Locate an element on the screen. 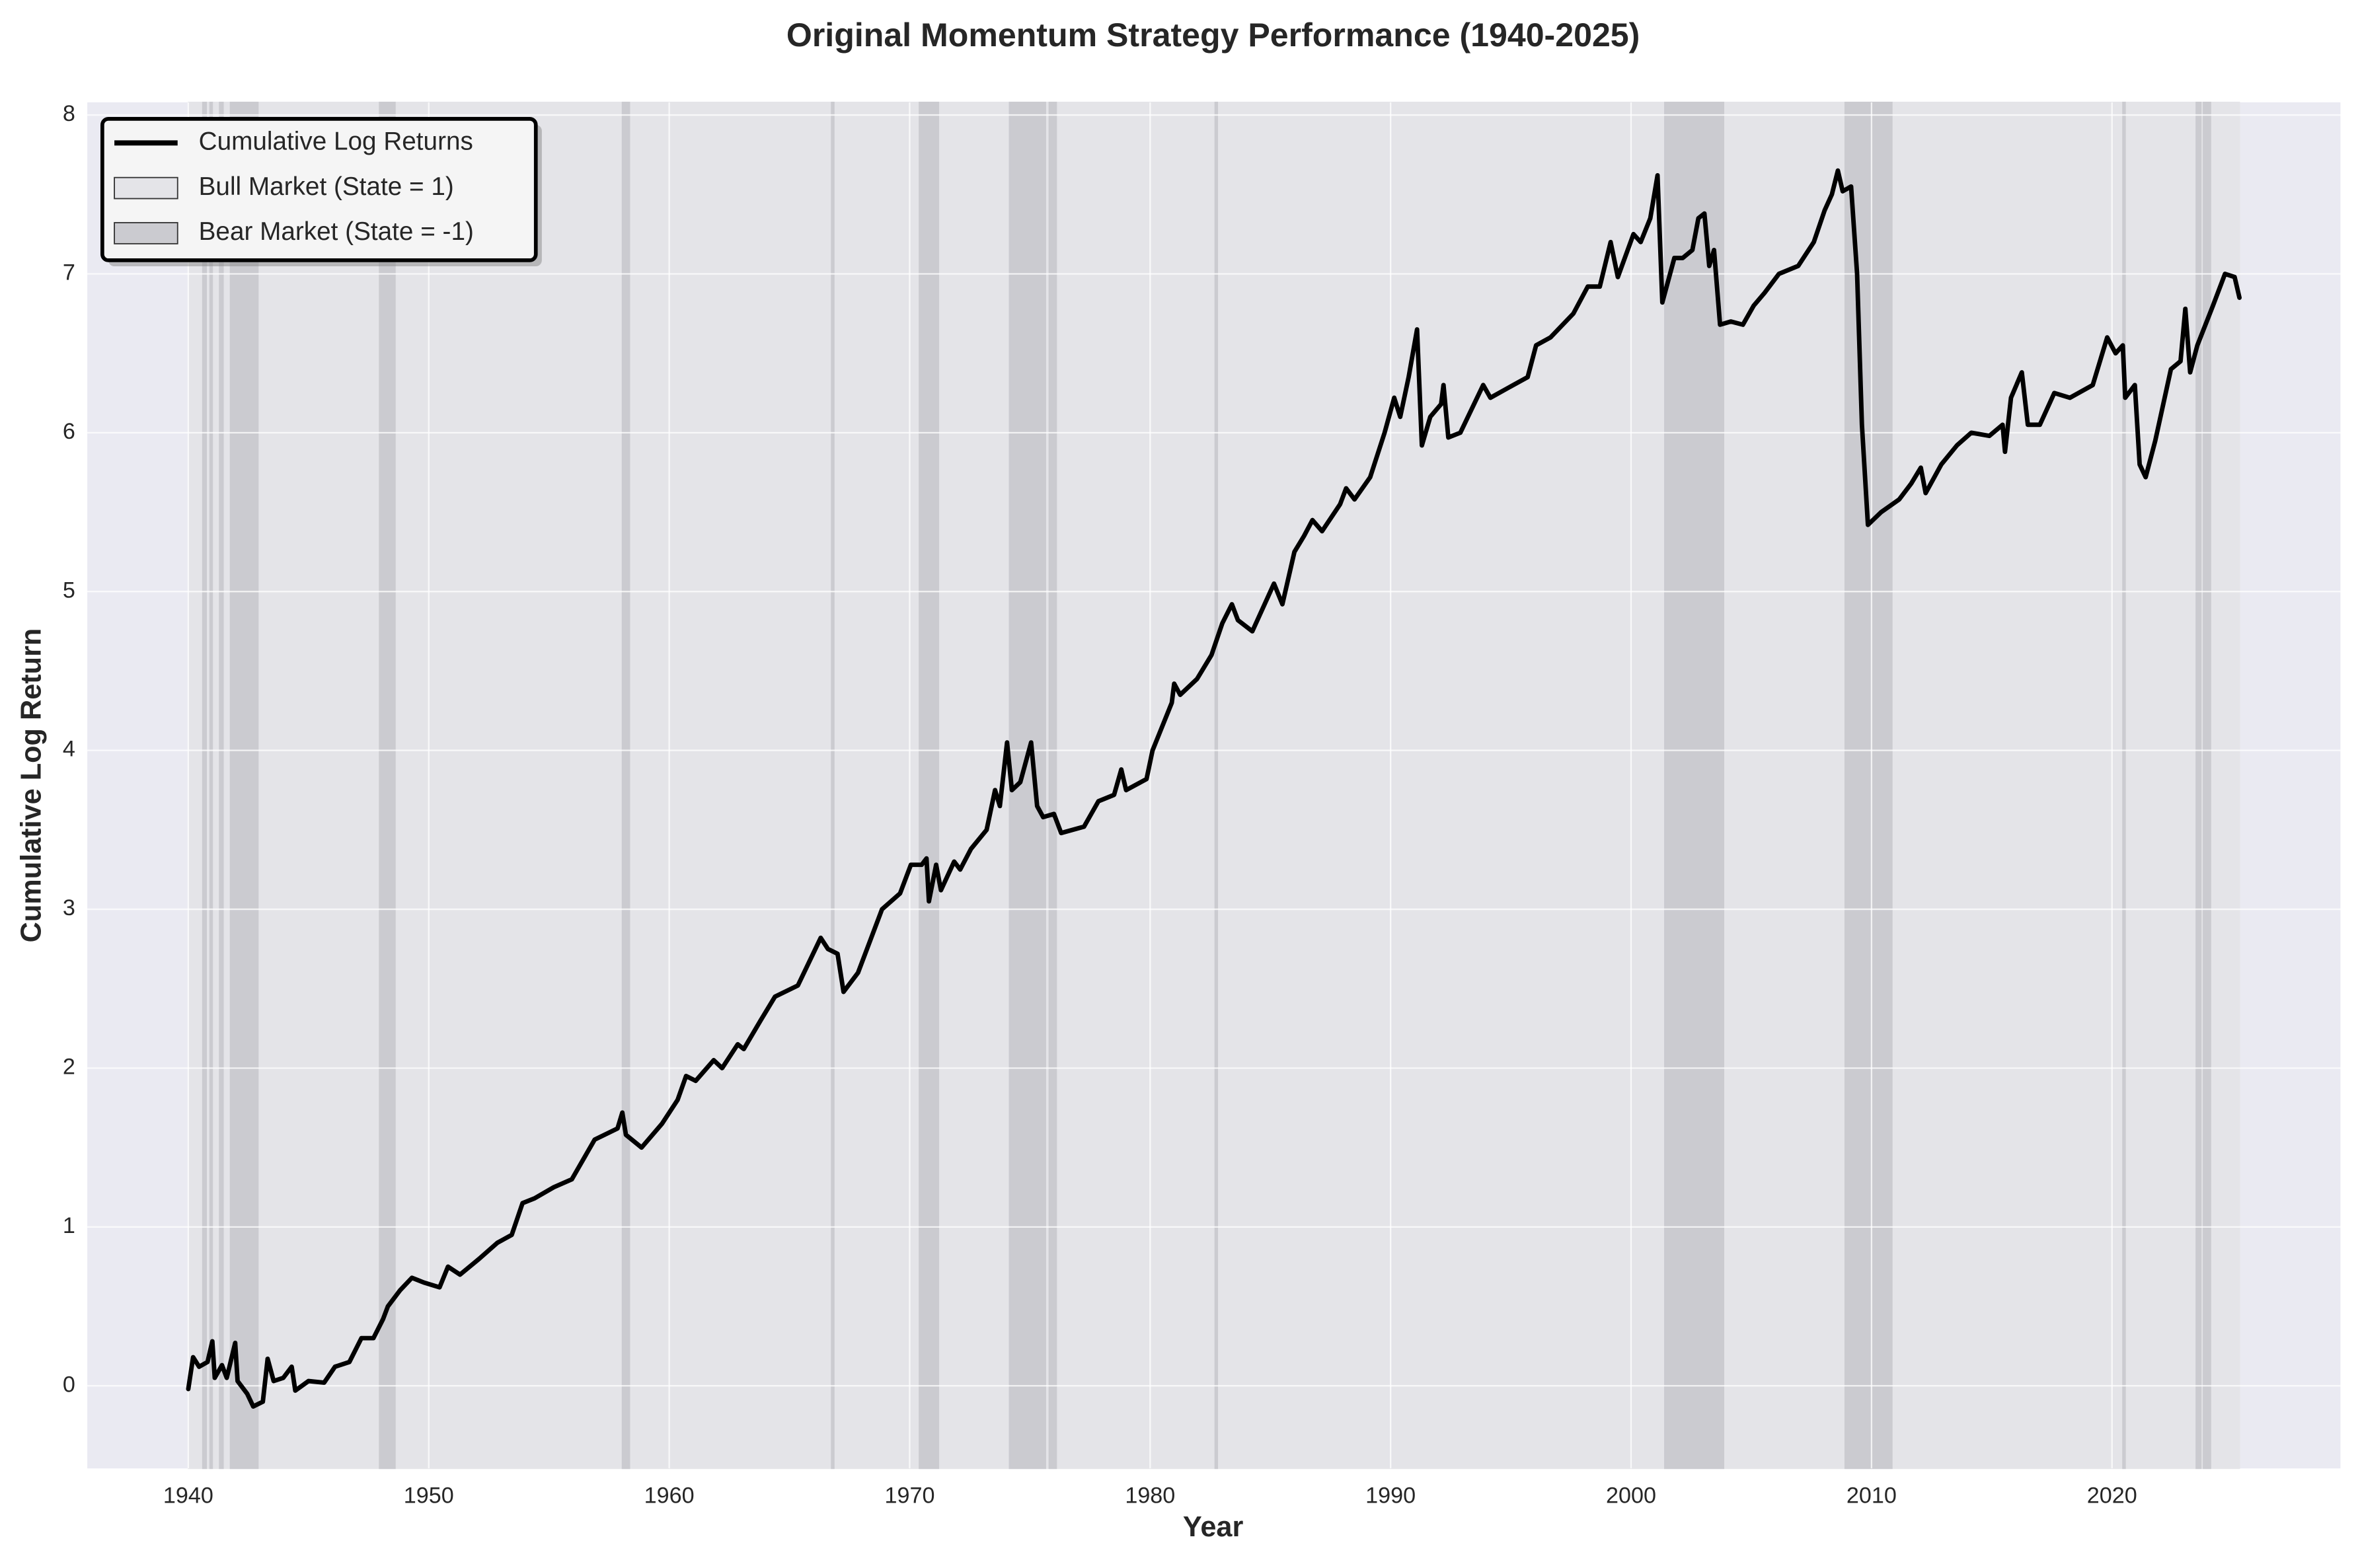 The width and height of the screenshot is (2360, 1568). legend-label: Bear Market (State = -1) is located at coordinates (336, 231).